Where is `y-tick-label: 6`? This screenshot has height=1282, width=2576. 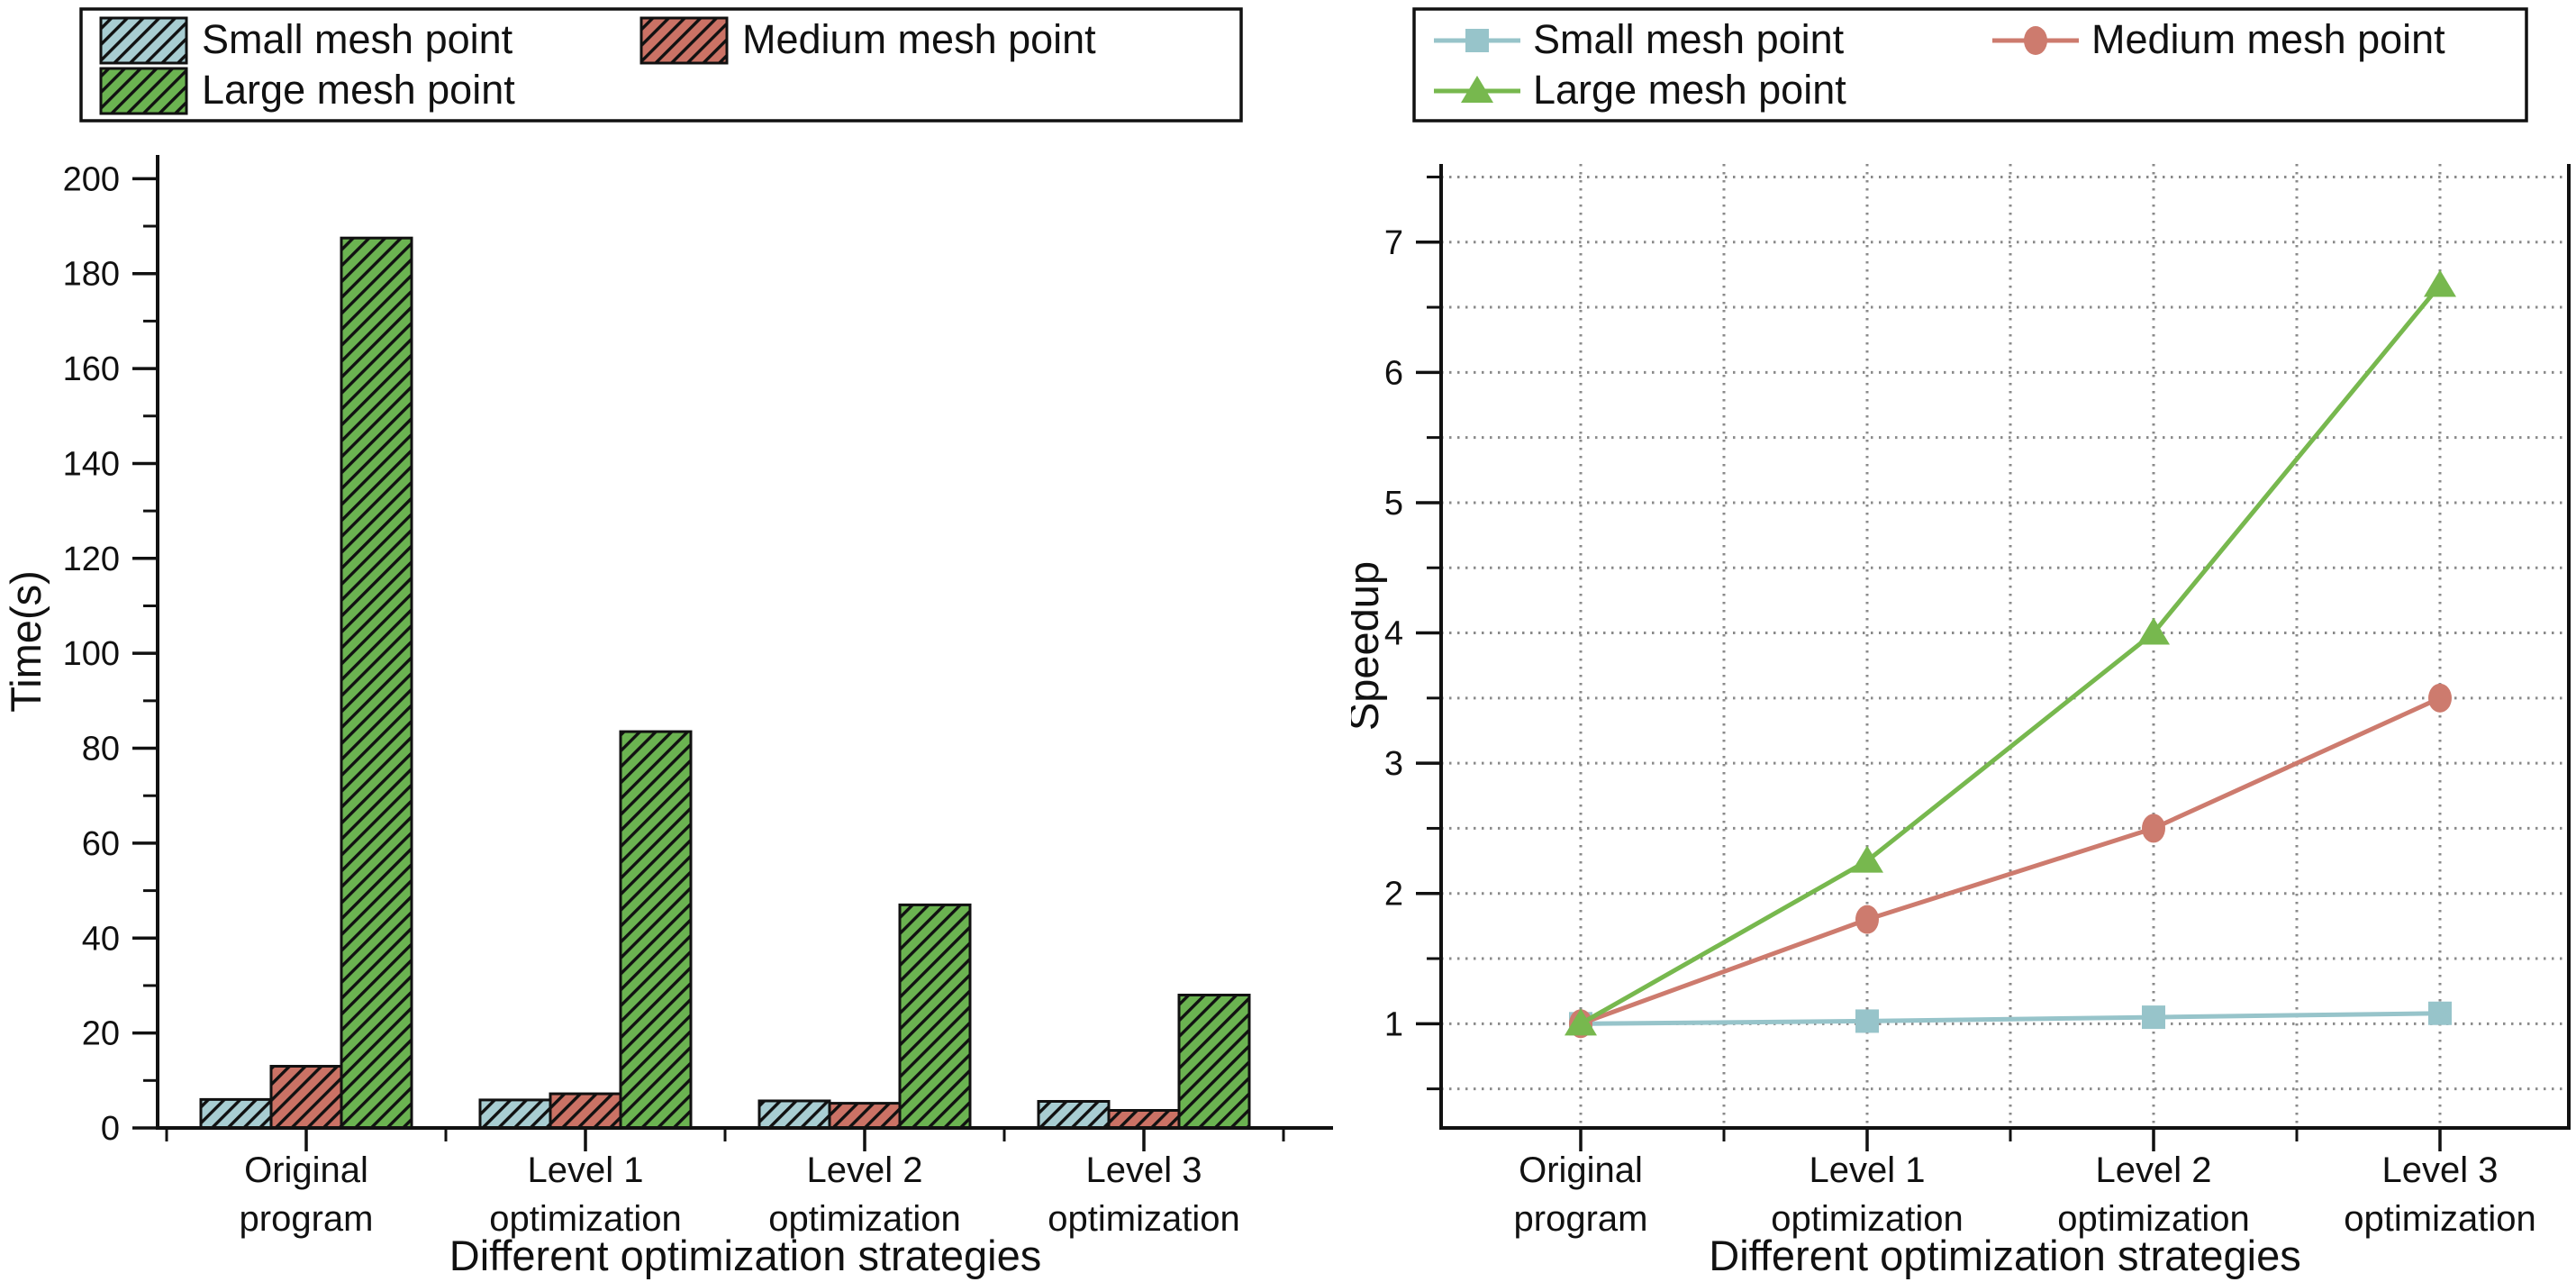 y-tick-label: 6 is located at coordinates (1393, 373).